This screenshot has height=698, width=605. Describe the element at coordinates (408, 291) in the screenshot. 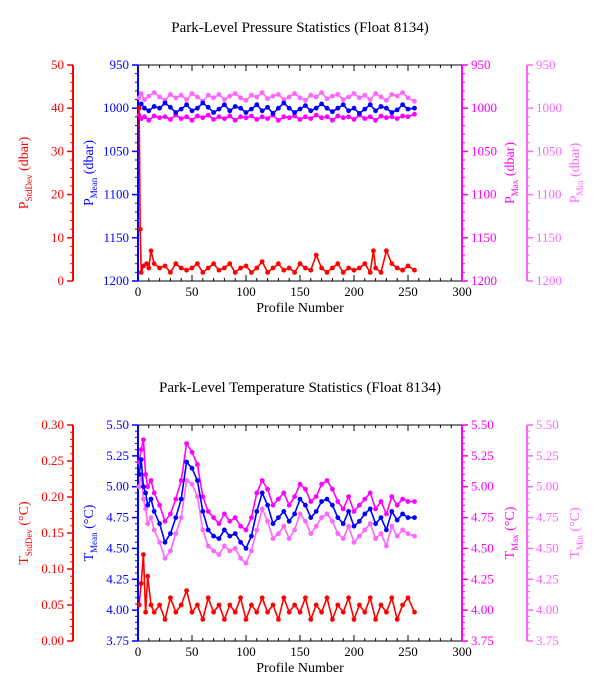

I see `x-tick-label: 250` at that location.